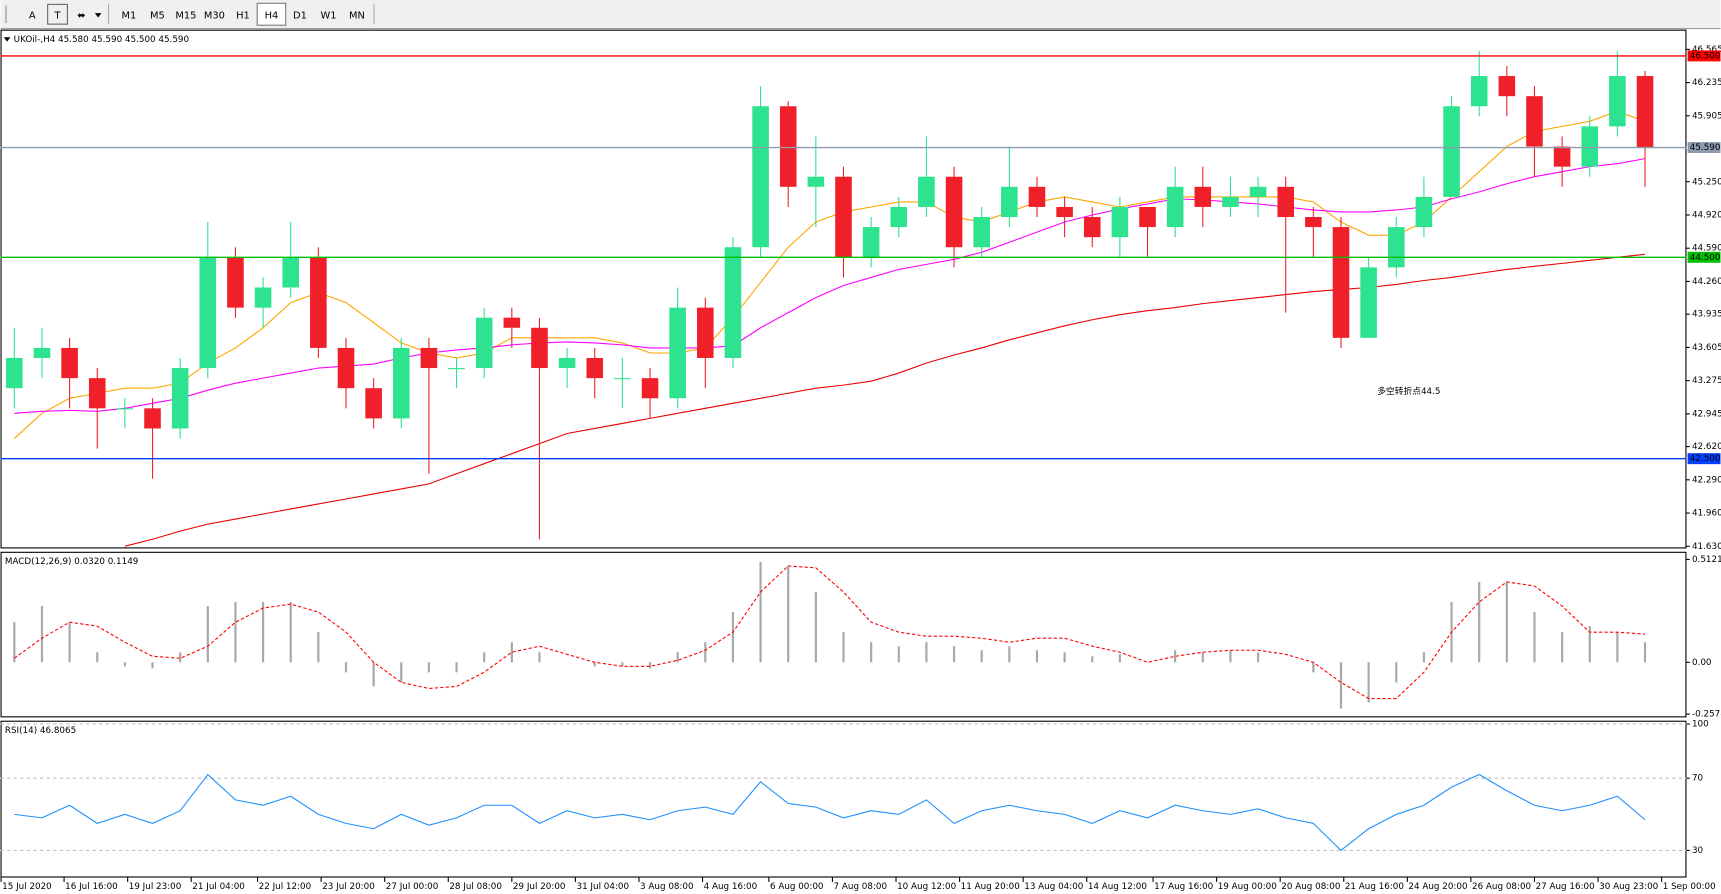 The image size is (1721, 894). Describe the element at coordinates (860, 14) in the screenshot. I see `toolbar` at that location.